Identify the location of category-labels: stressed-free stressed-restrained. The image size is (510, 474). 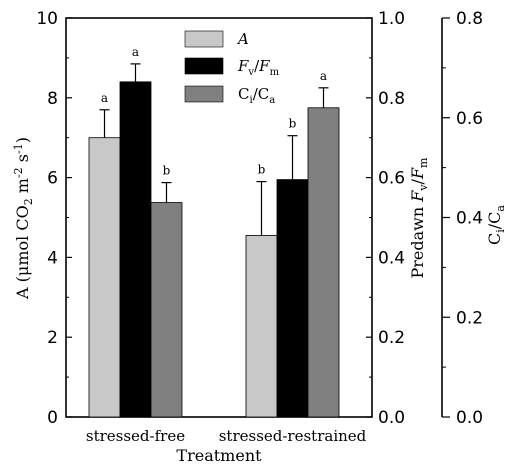
(226, 436).